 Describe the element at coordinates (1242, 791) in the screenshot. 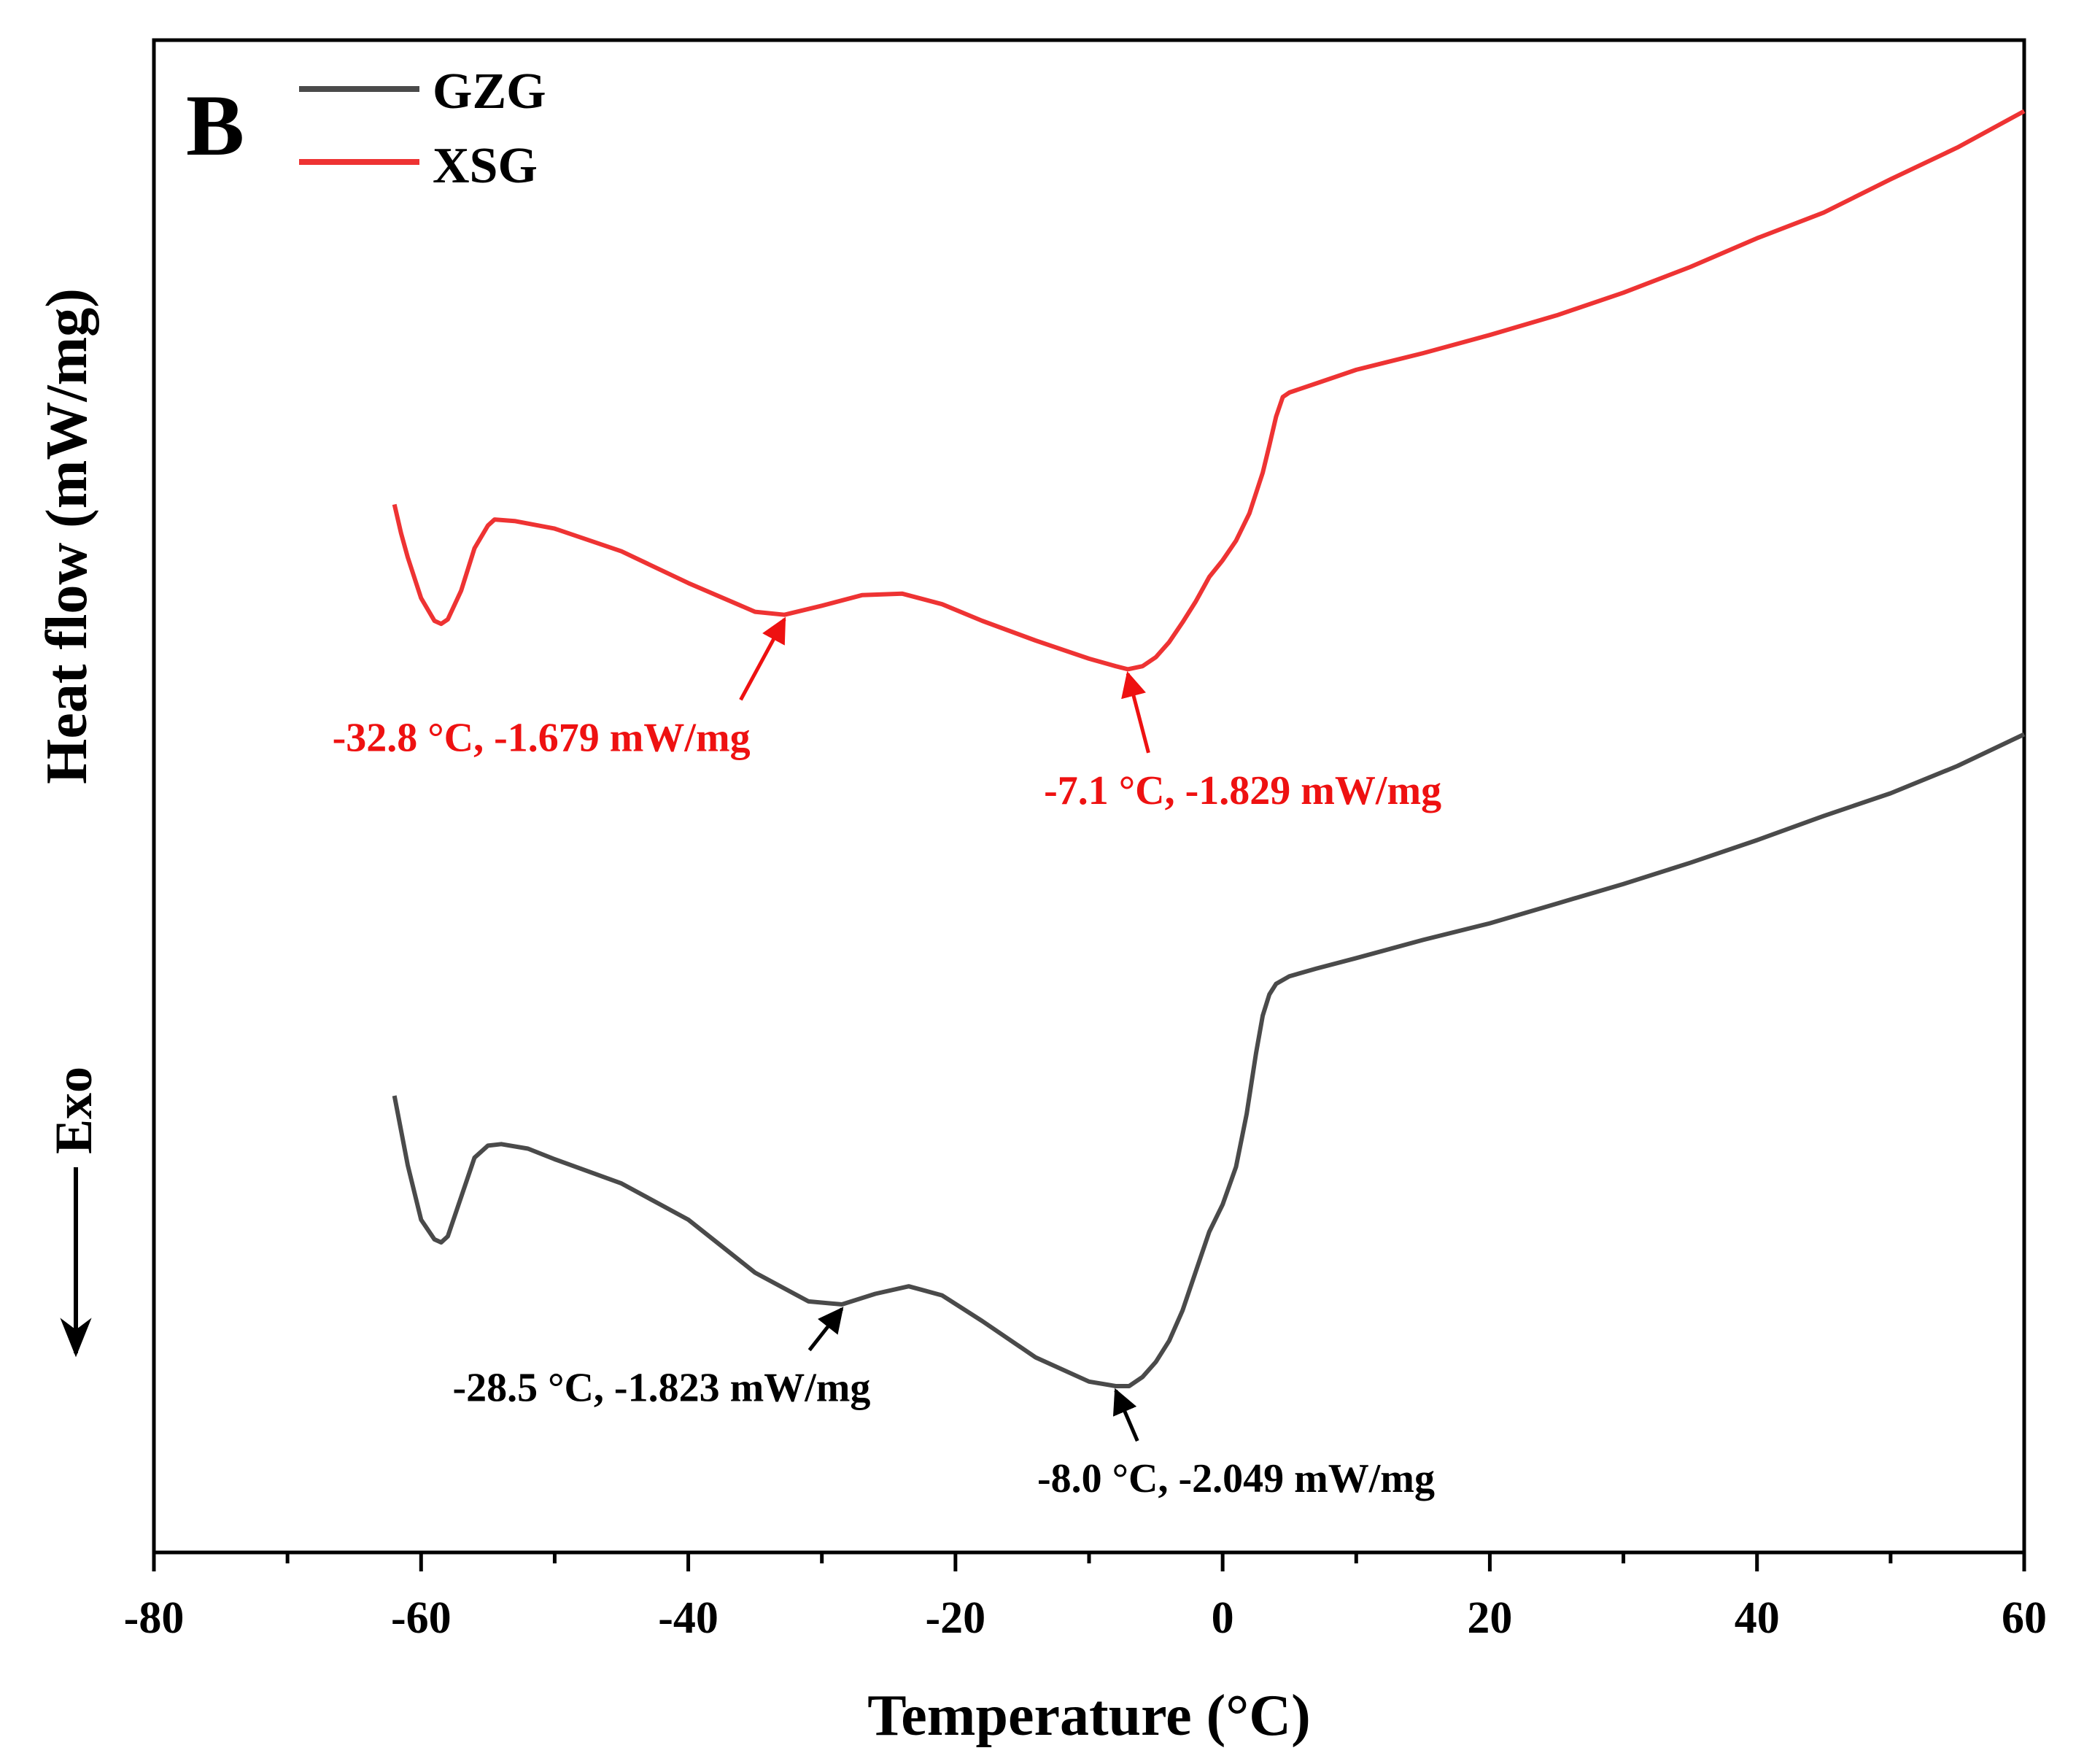

I see `annotation-label: -7.1 °C, -1.829 mW/mg` at that location.